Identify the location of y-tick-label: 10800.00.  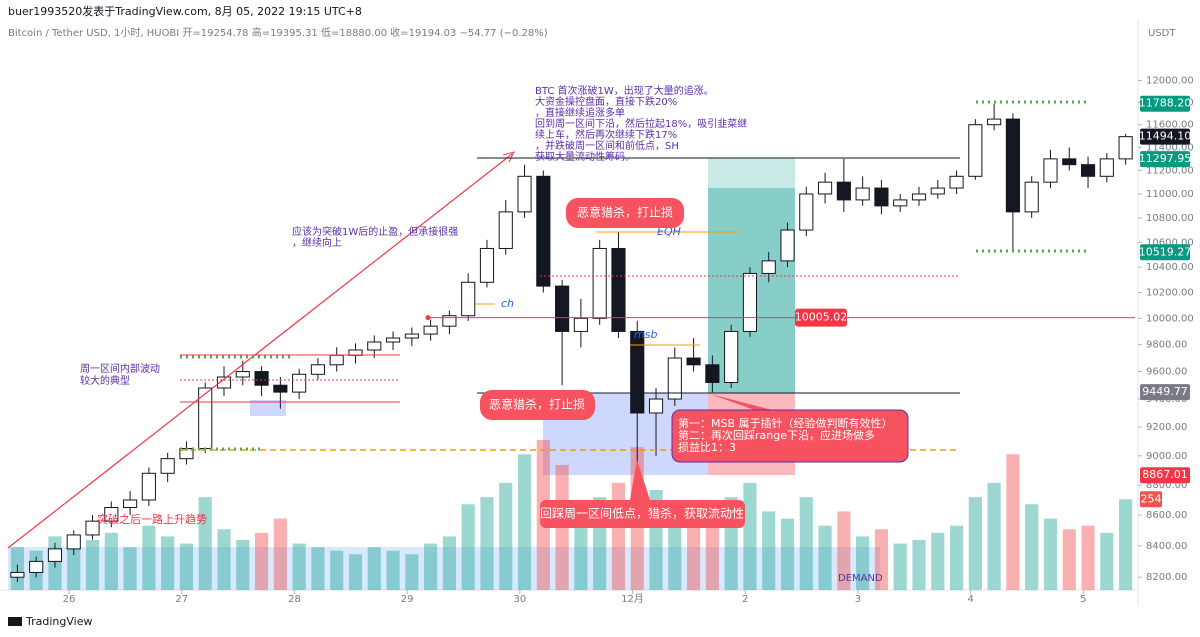
(1170, 218).